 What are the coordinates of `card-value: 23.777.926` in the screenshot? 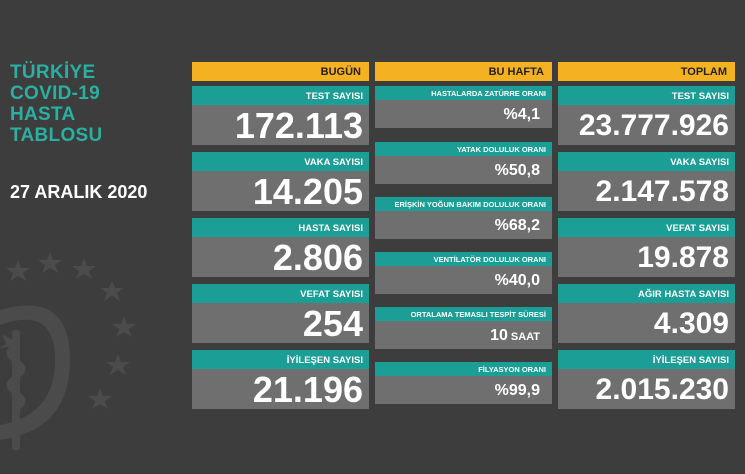 It's located at (646, 125).